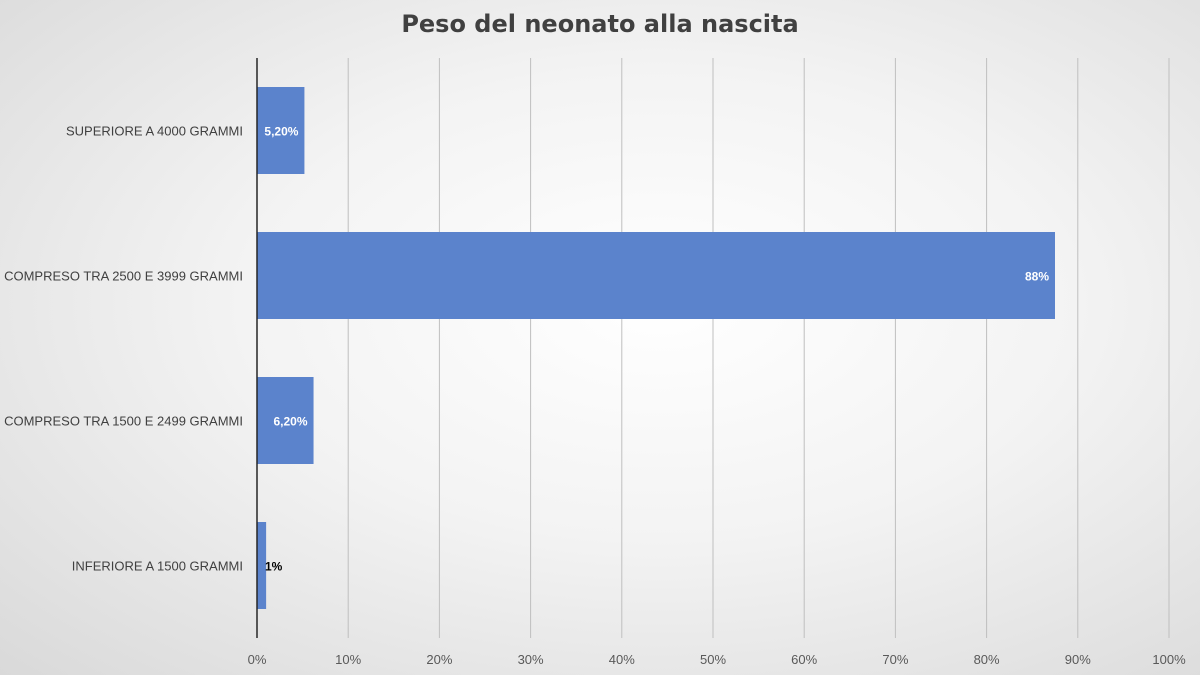 This screenshot has height=675, width=1200. Describe the element at coordinates (291, 422) in the screenshot. I see `data-label: 6,20%` at that location.